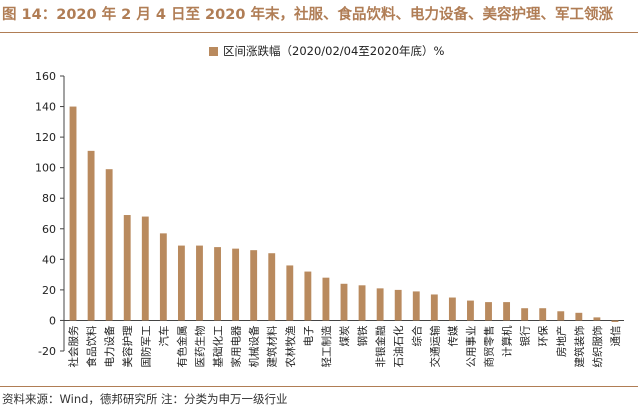 The height and width of the screenshot is (414, 638). Describe the element at coordinates (213, 51) in the screenshot. I see `legend-swatch` at that location.